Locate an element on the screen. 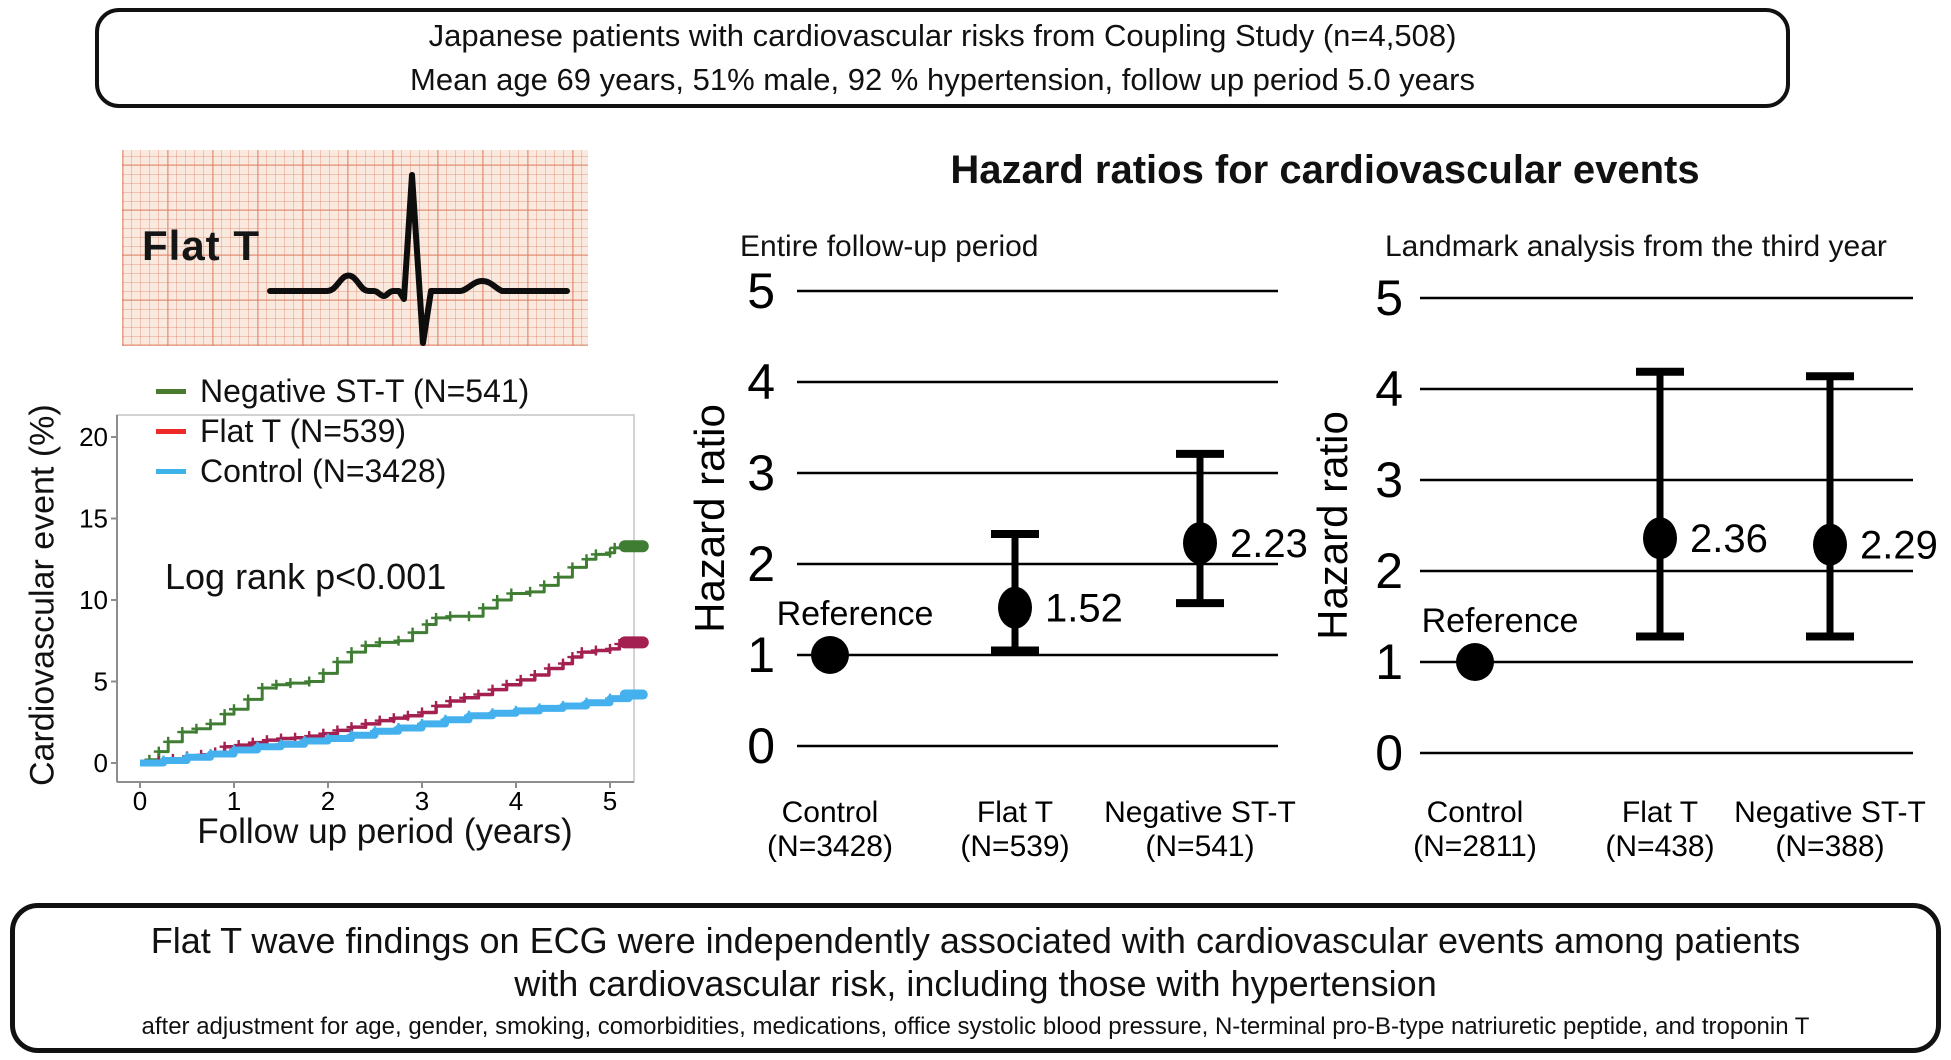 The width and height of the screenshot is (1951, 1060). hr-section-title: Hazard ratios for cardiovascular events is located at coordinates (1325, 170).